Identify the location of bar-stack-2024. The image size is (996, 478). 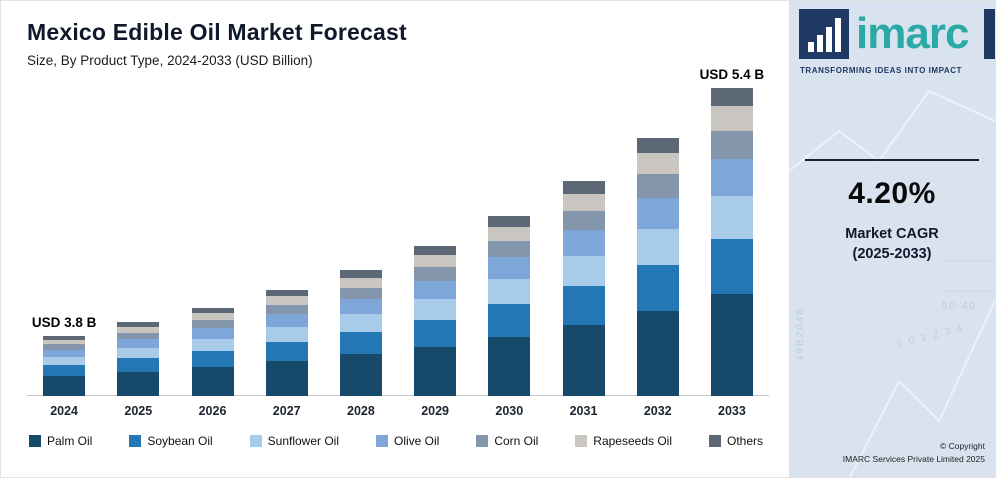
(64, 366).